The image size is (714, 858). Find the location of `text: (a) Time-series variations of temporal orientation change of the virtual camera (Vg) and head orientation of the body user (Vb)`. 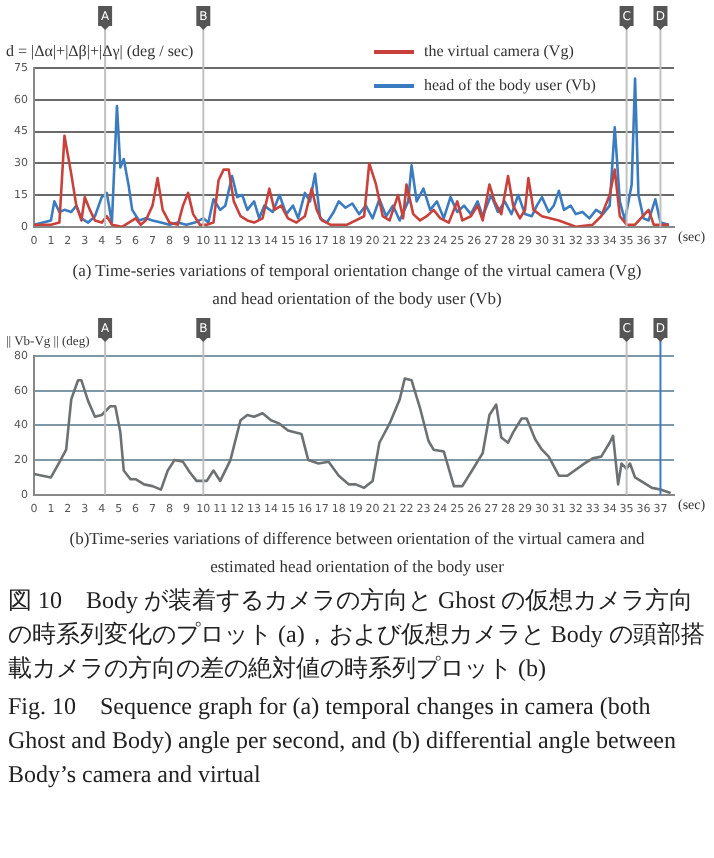

text: (a) Time-series variations of temporal orientation change of the virtual camera (Vg) and head orientation of the body user (Vb) is located at coordinates (357, 285).